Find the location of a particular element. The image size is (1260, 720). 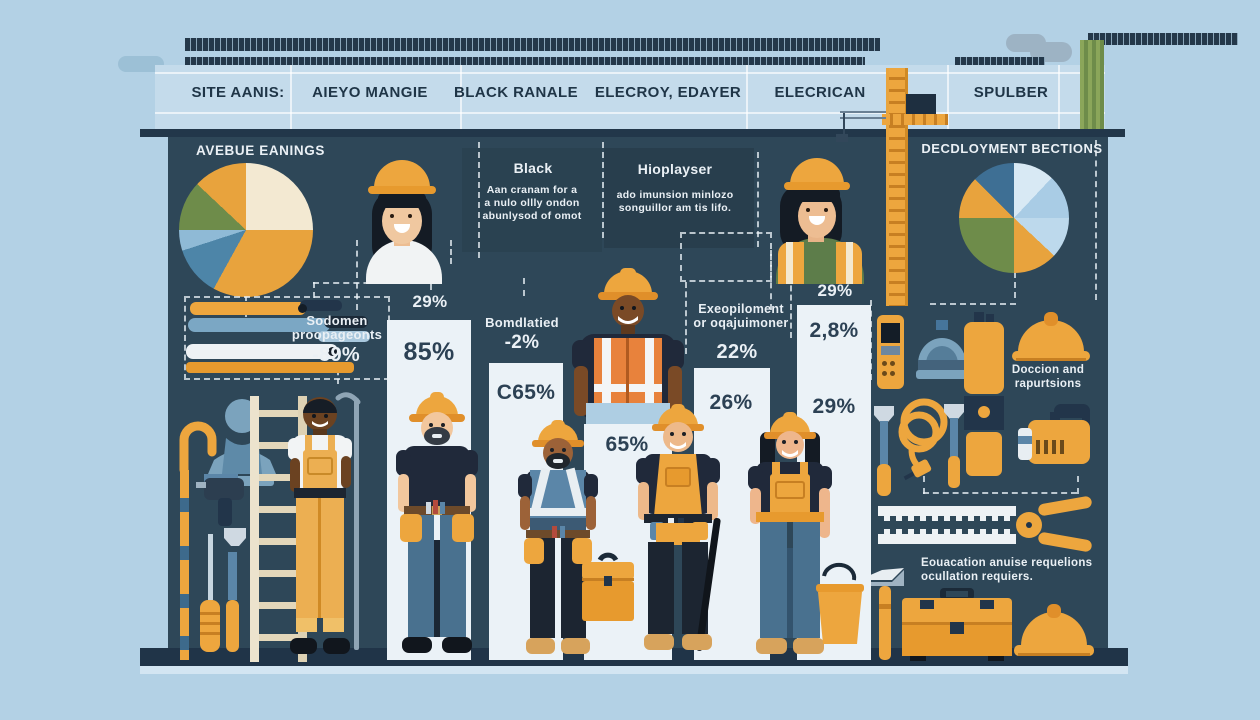

bar-26-value: 26% is located at coordinates (731, 402).